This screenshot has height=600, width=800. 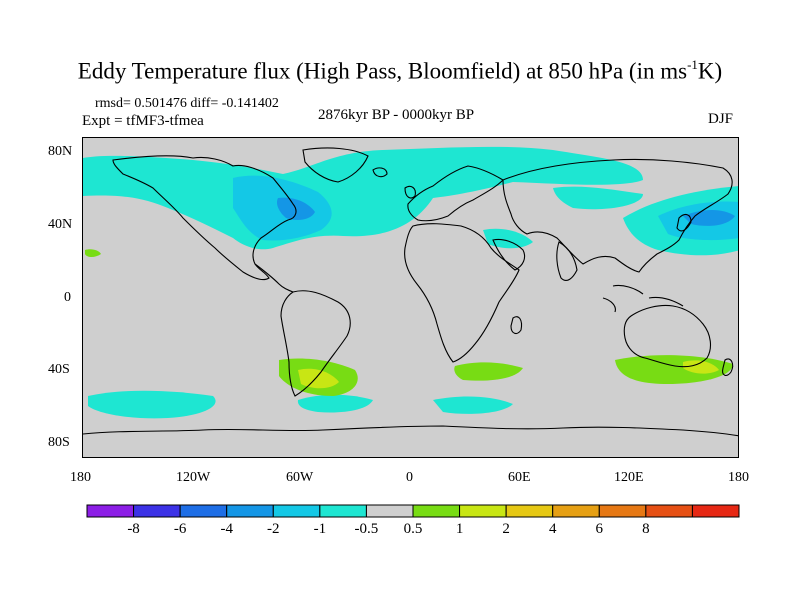 What do you see at coordinates (60, 151) in the screenshot?
I see `lat-label-80n: 80N` at bounding box center [60, 151].